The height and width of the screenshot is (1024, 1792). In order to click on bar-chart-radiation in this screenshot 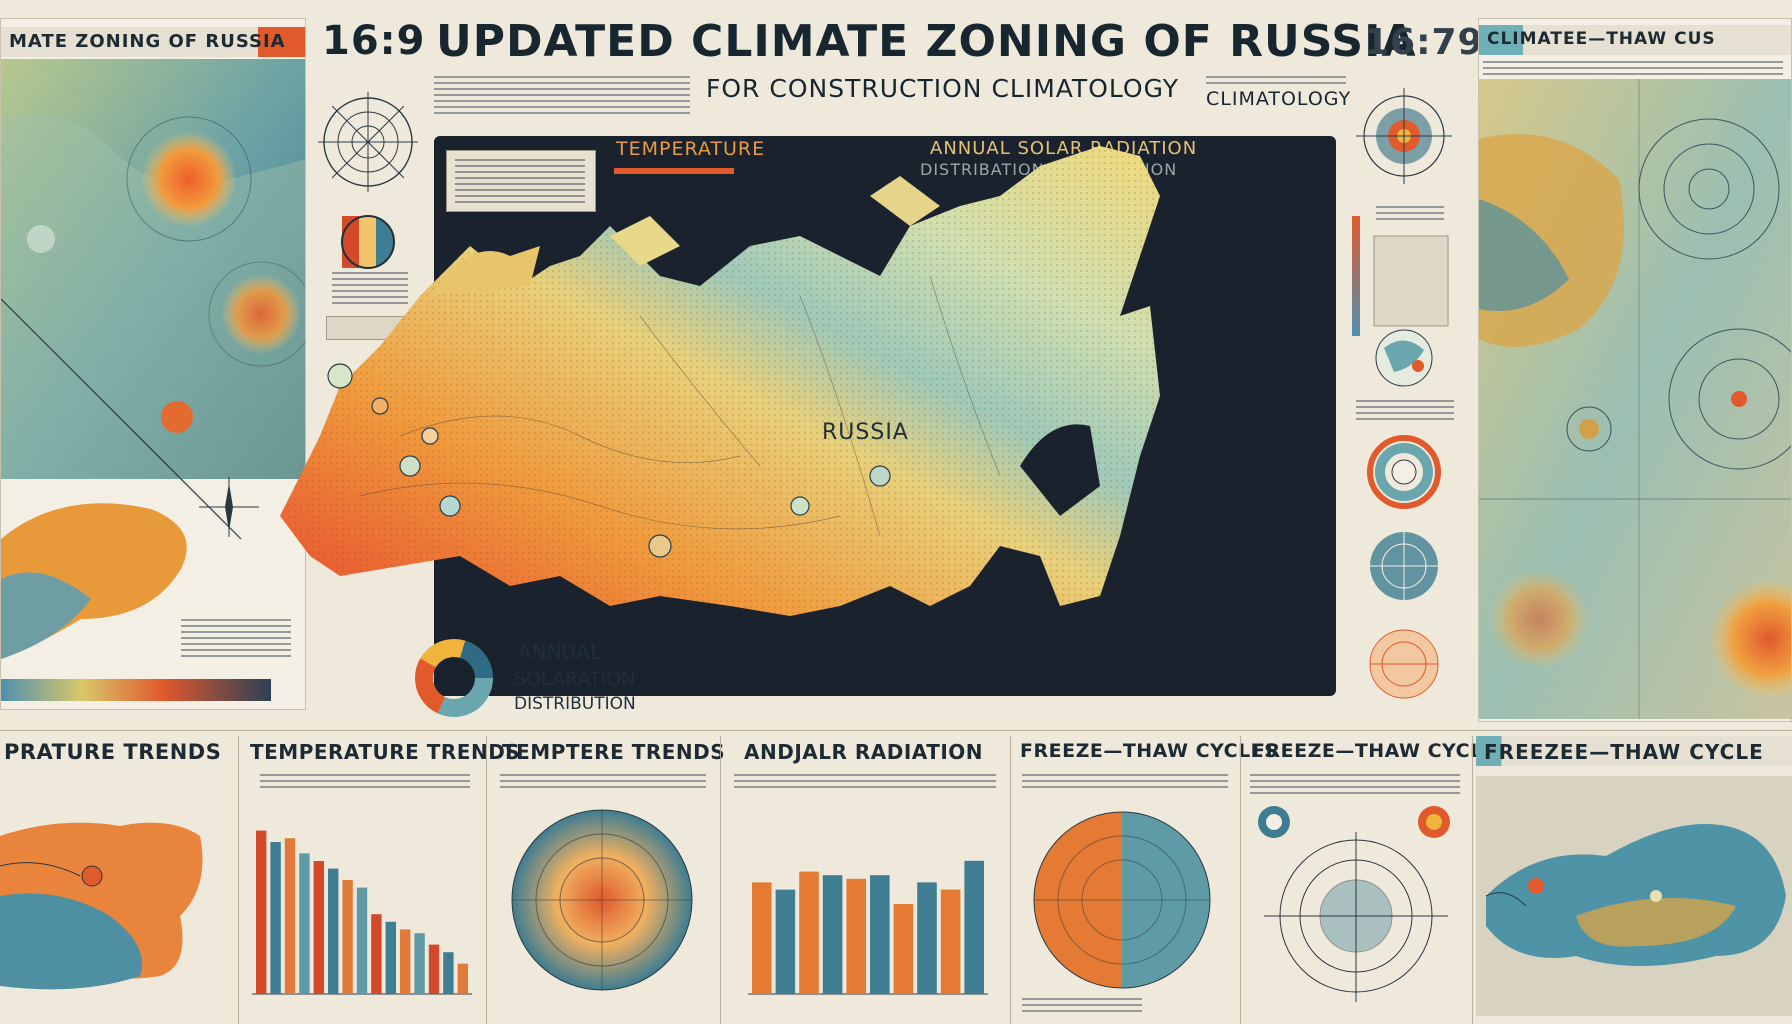, I will do `click(868, 927)`.